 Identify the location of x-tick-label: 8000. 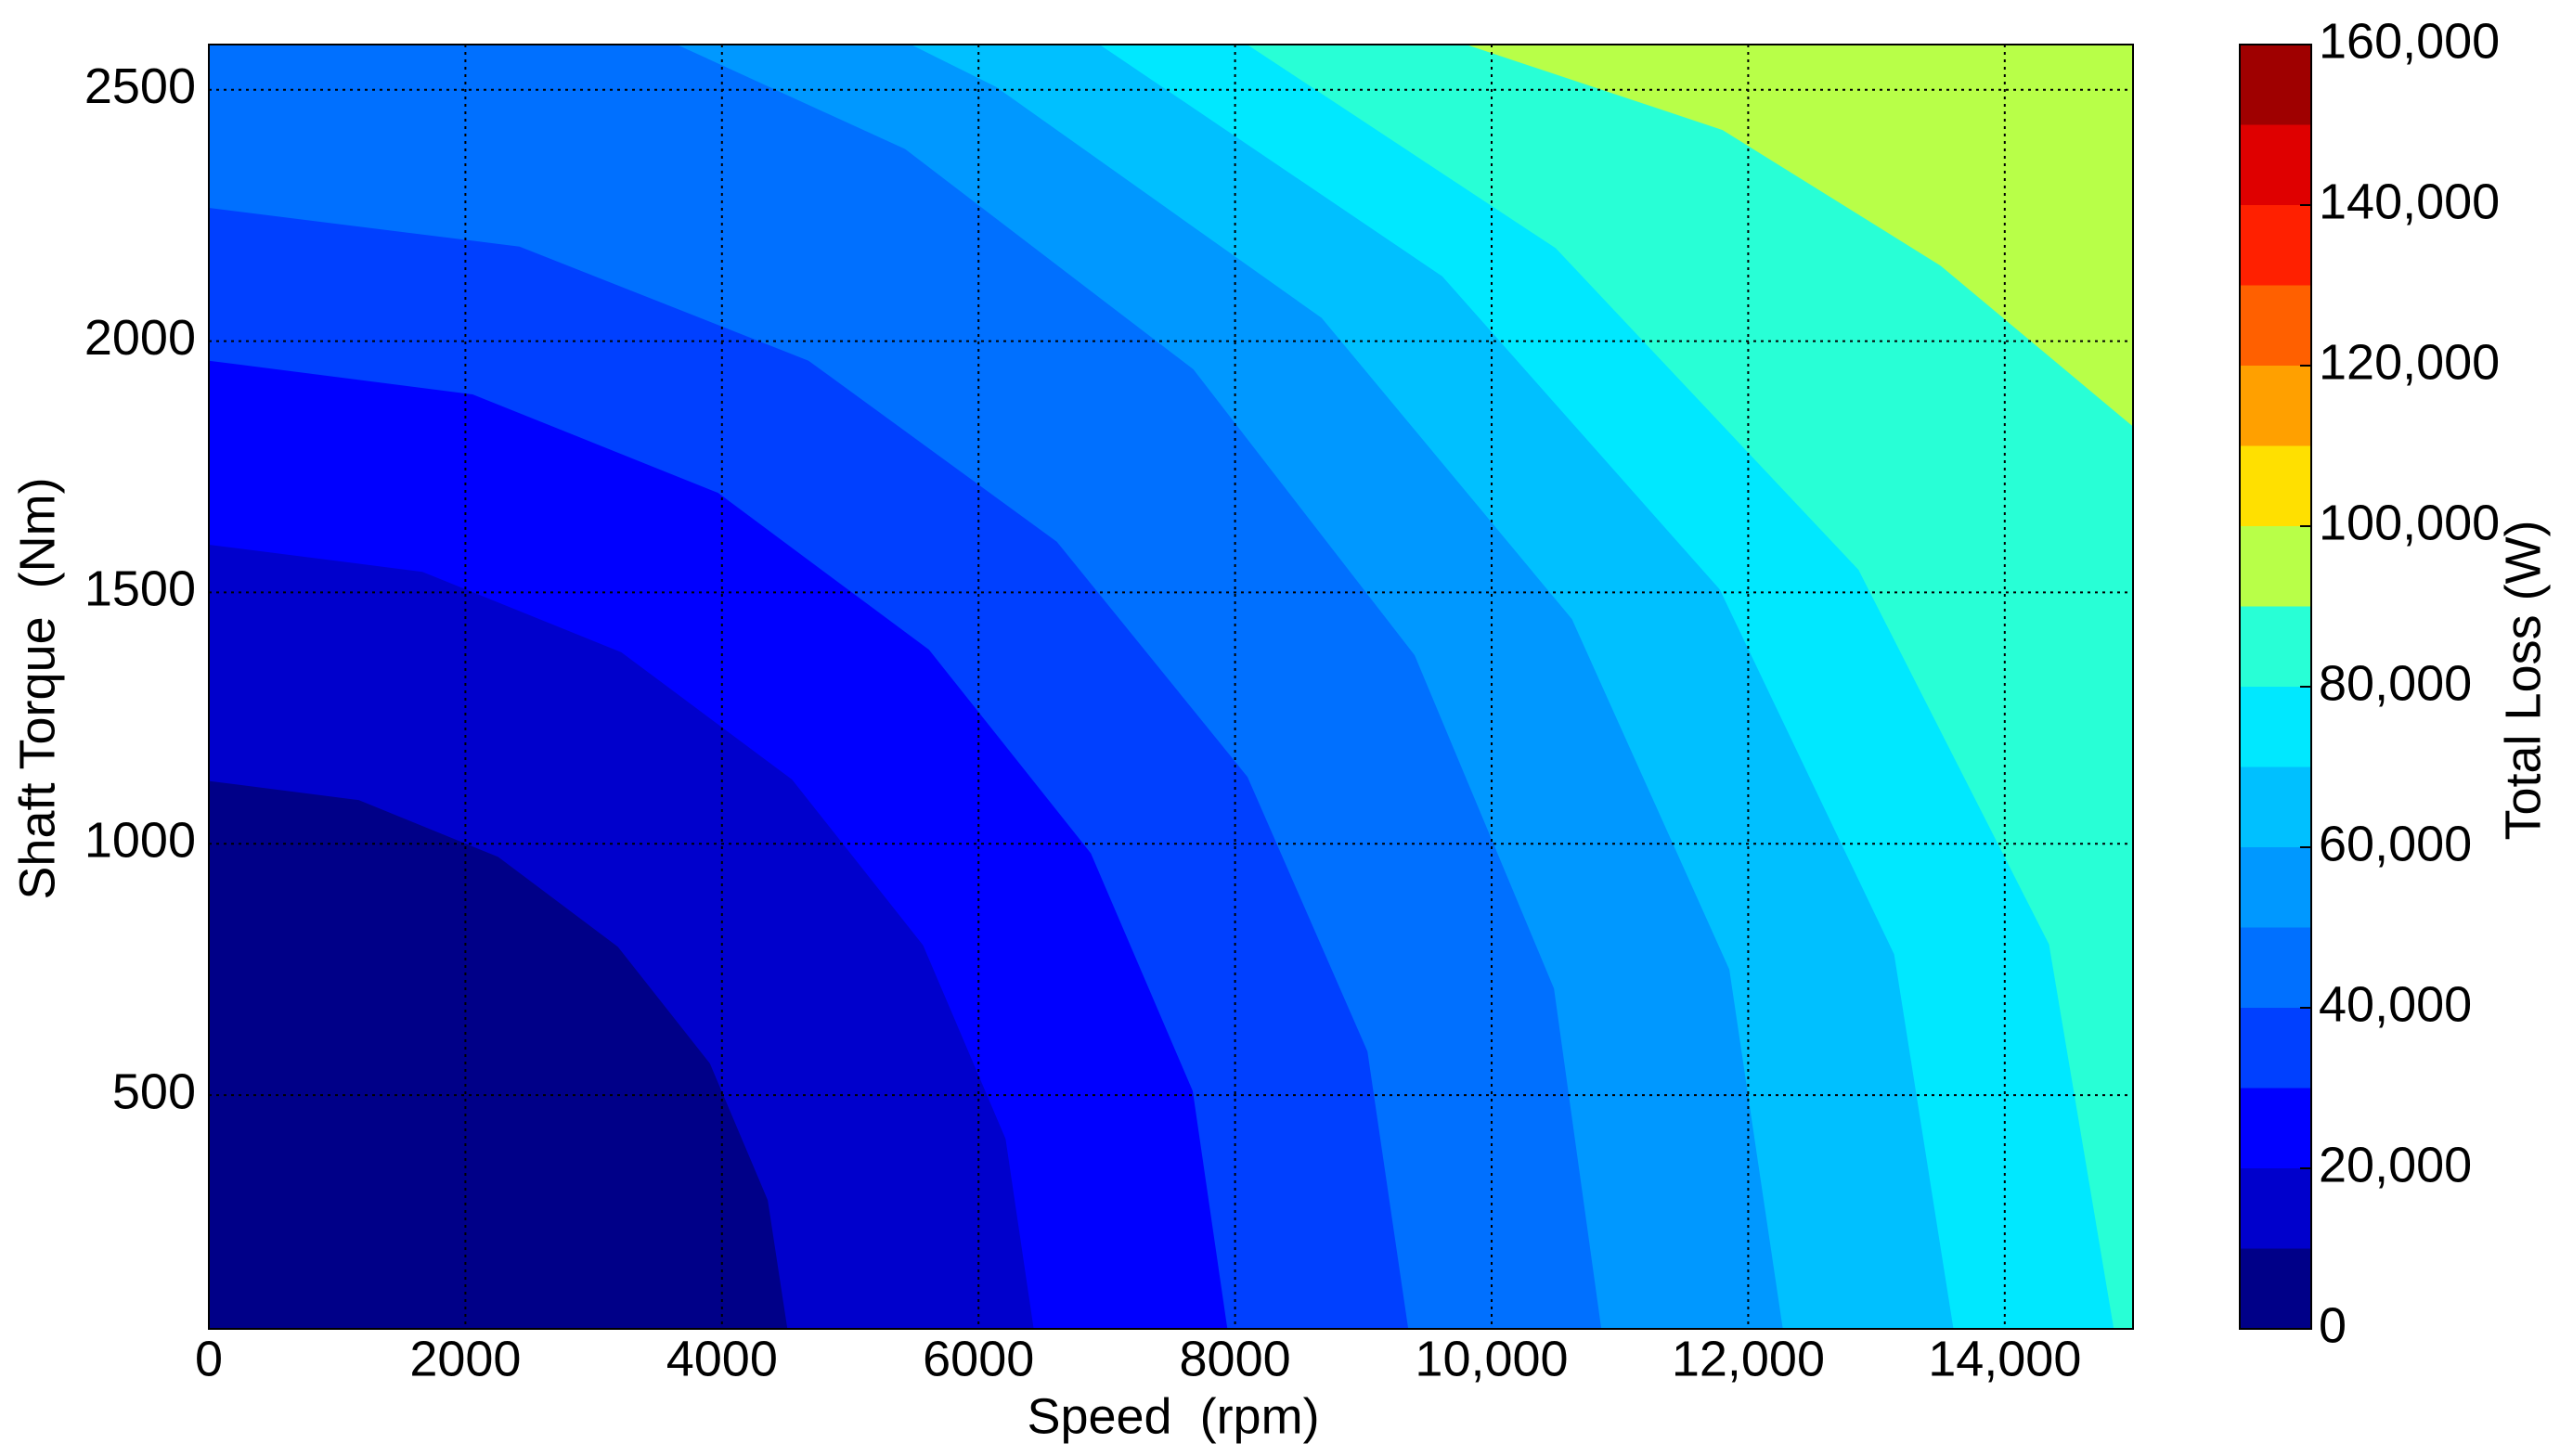
(1236, 1358).